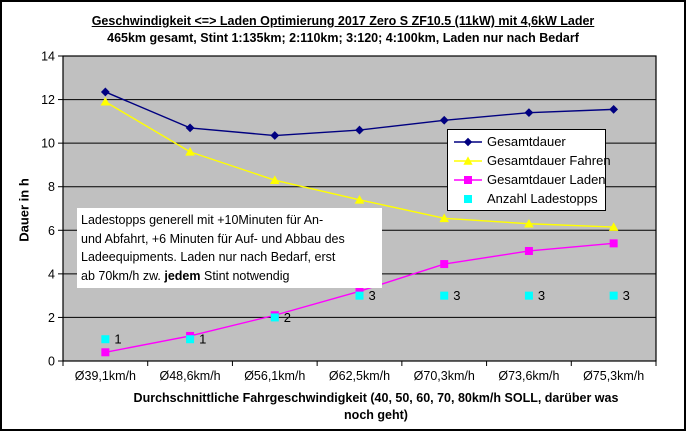  I want to click on legend-item-anzahl-ladestopps: Anzahl Ladestopps, so click(526, 198).